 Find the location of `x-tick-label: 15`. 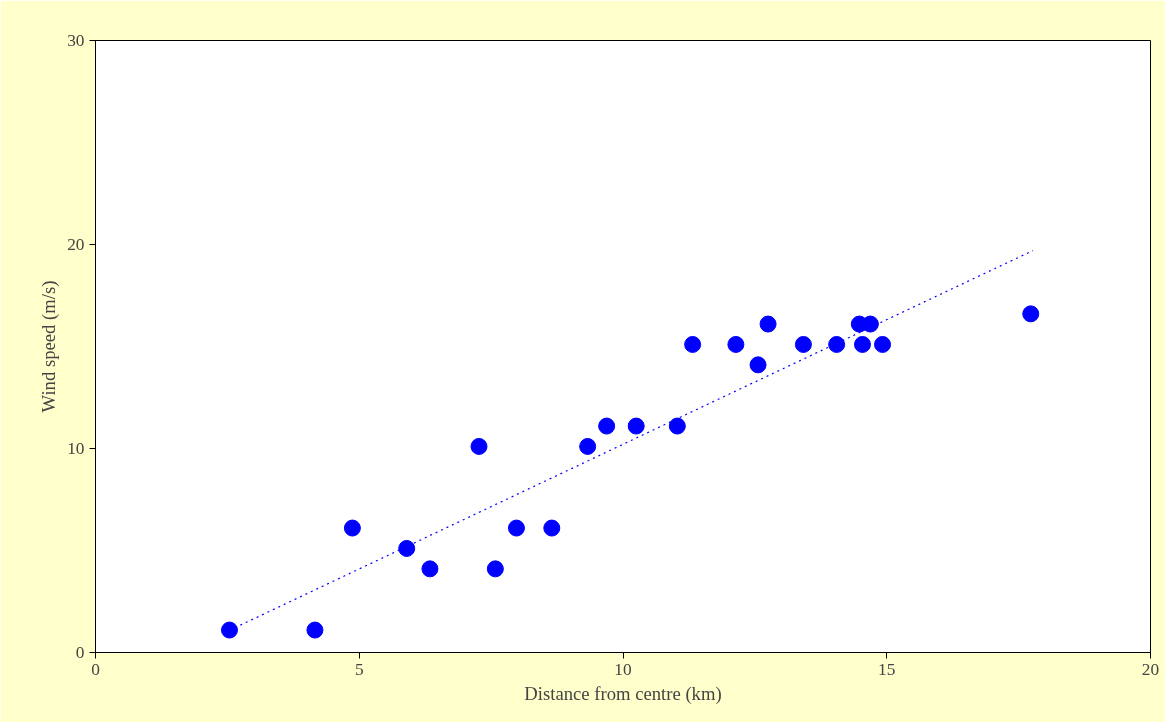

x-tick-label: 15 is located at coordinates (887, 669).